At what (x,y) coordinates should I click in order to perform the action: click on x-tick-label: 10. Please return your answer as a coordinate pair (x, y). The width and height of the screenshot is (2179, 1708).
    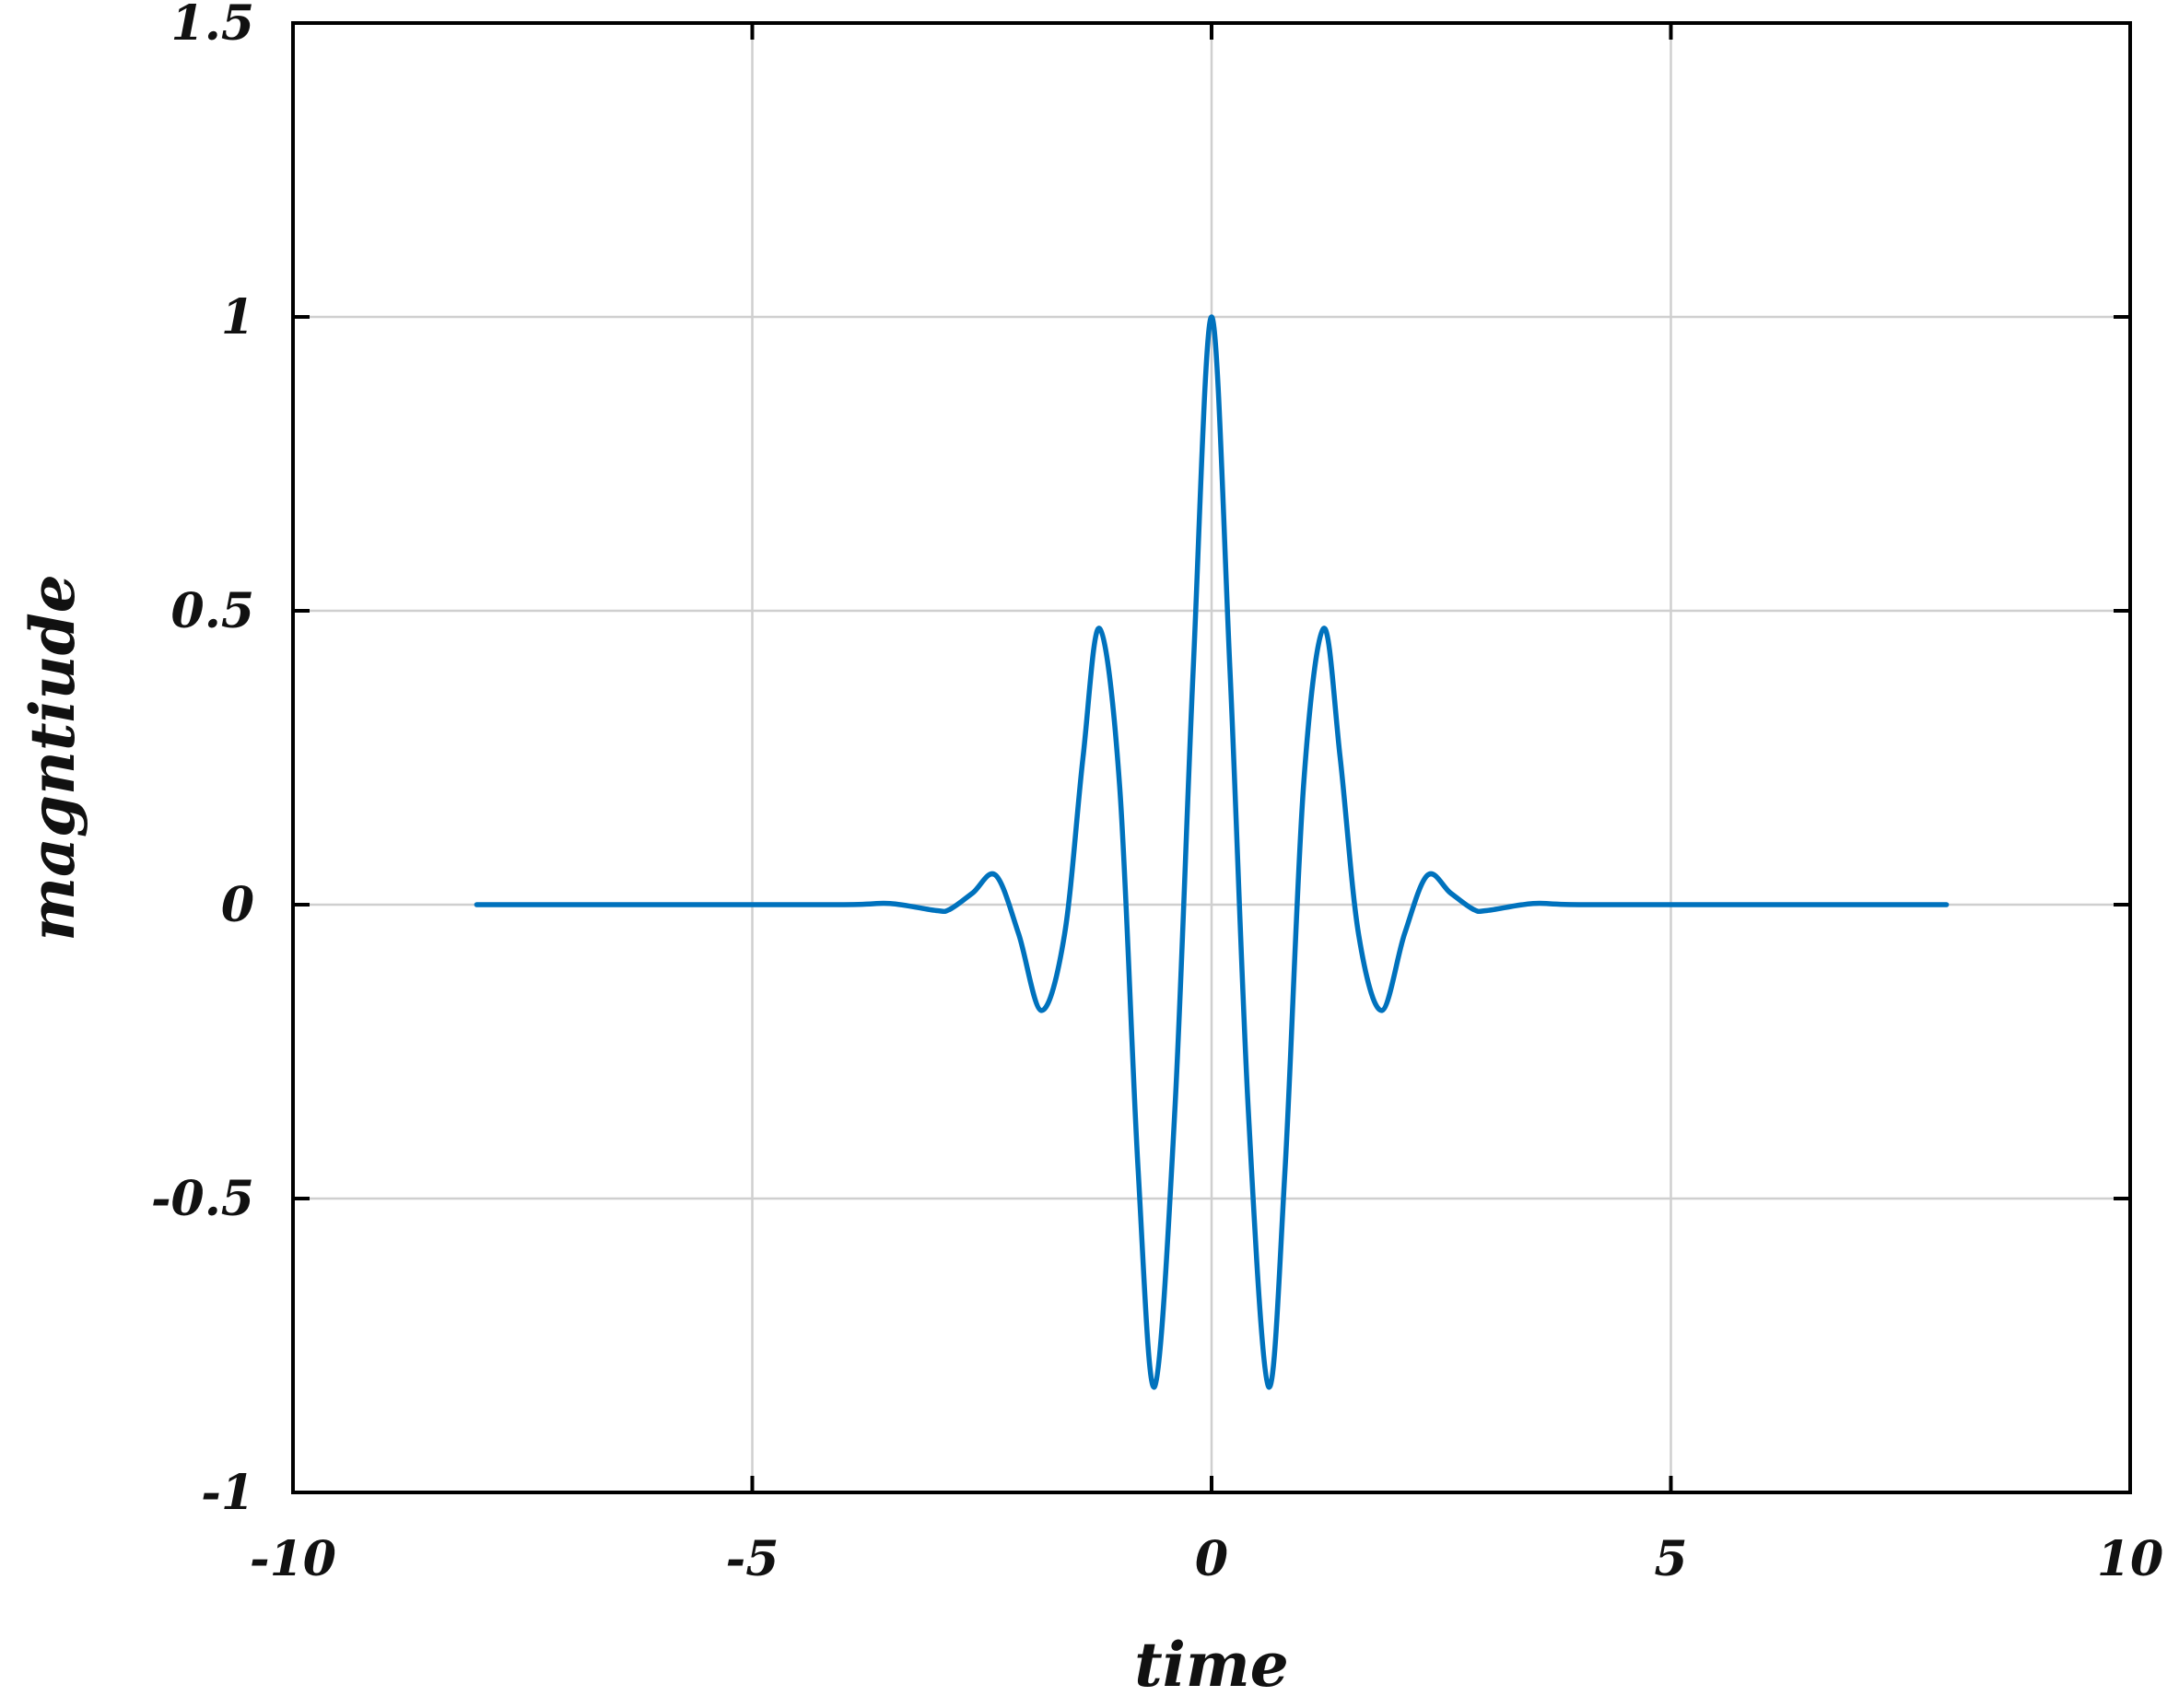
    Looking at the image, I should click on (2130, 1559).